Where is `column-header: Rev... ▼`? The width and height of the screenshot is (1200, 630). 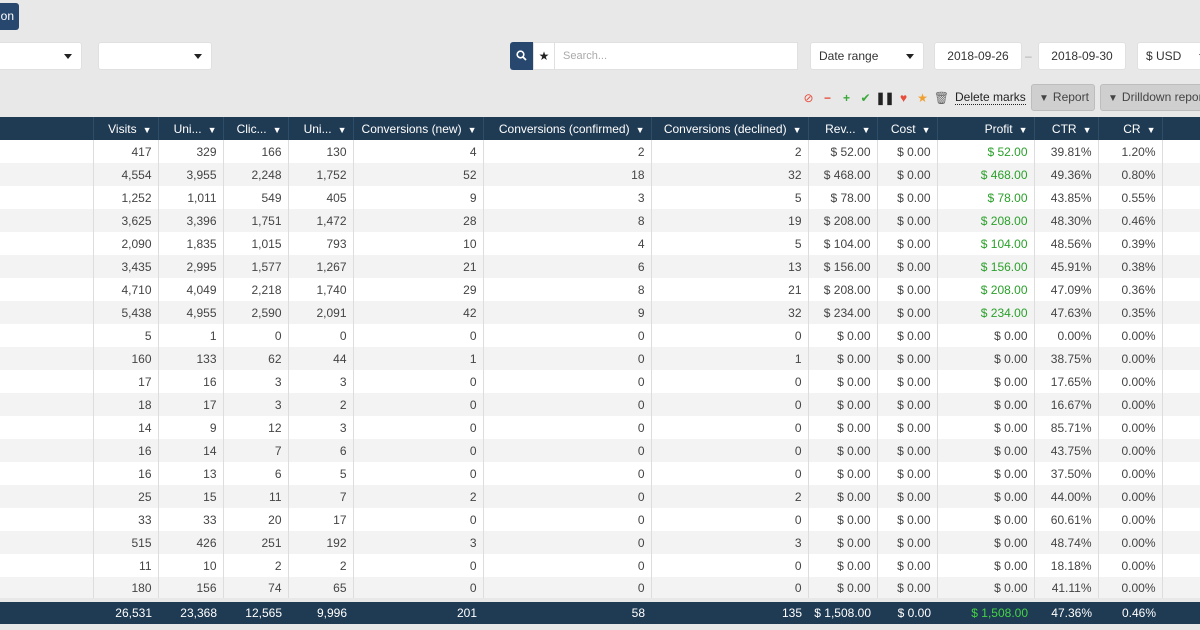
column-header: Rev... ▼ is located at coordinates (843, 128).